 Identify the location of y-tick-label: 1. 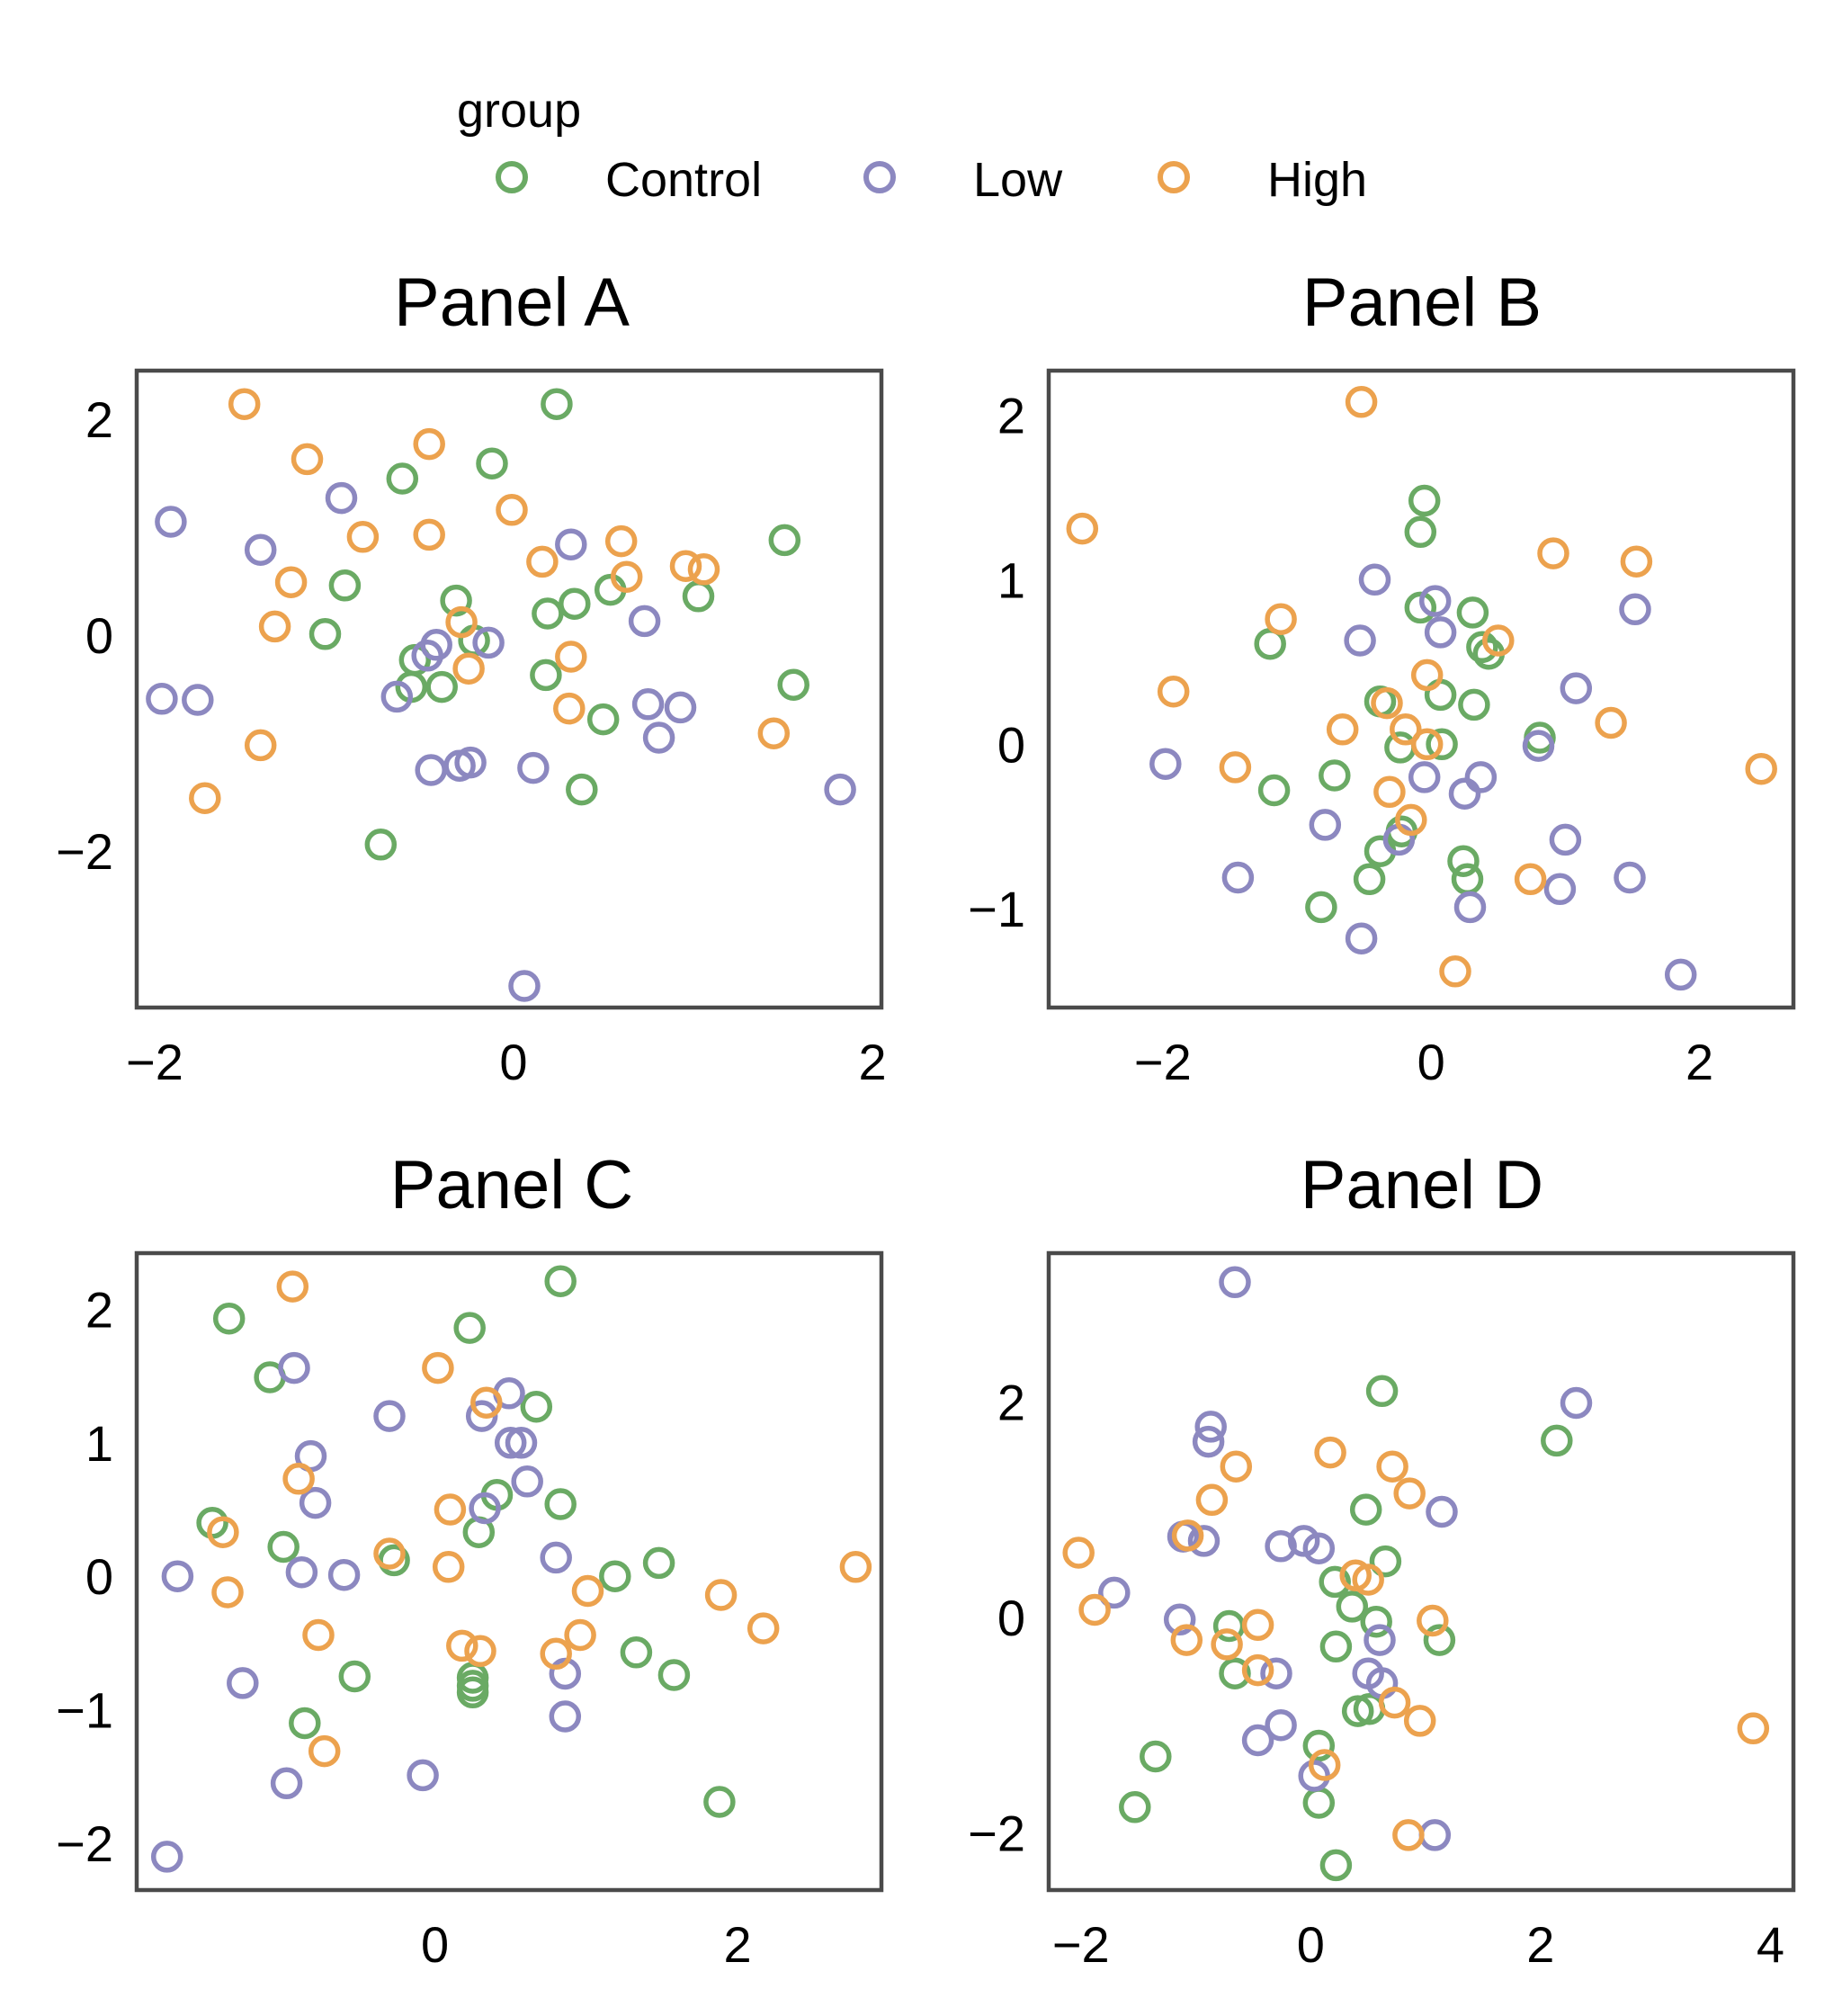
(99, 1443).